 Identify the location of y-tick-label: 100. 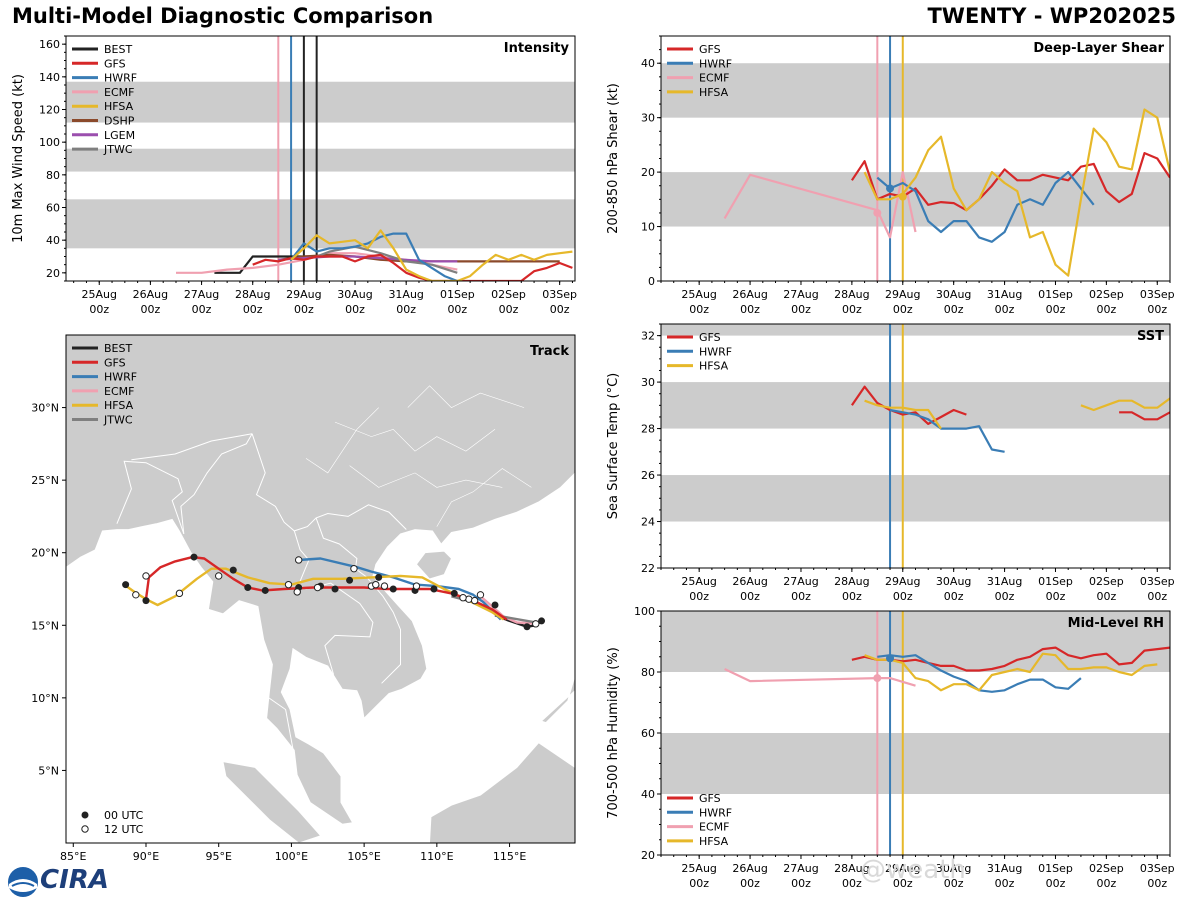
(49, 142).